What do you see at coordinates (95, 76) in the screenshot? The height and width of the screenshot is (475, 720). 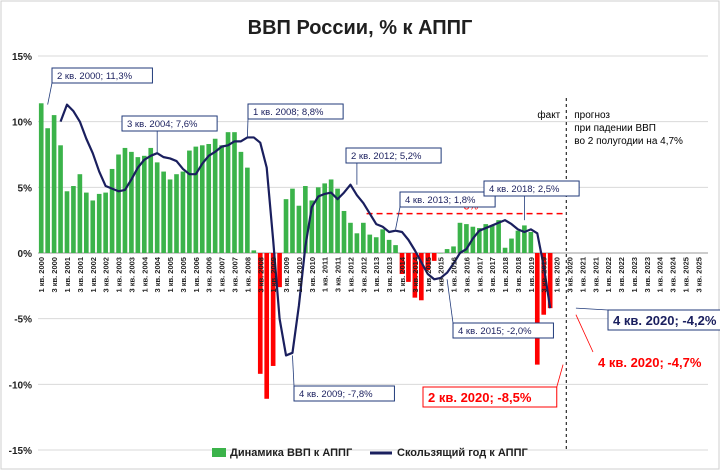 I see `annotation-label: 2 кв. 2000; 11,3%` at bounding box center [95, 76].